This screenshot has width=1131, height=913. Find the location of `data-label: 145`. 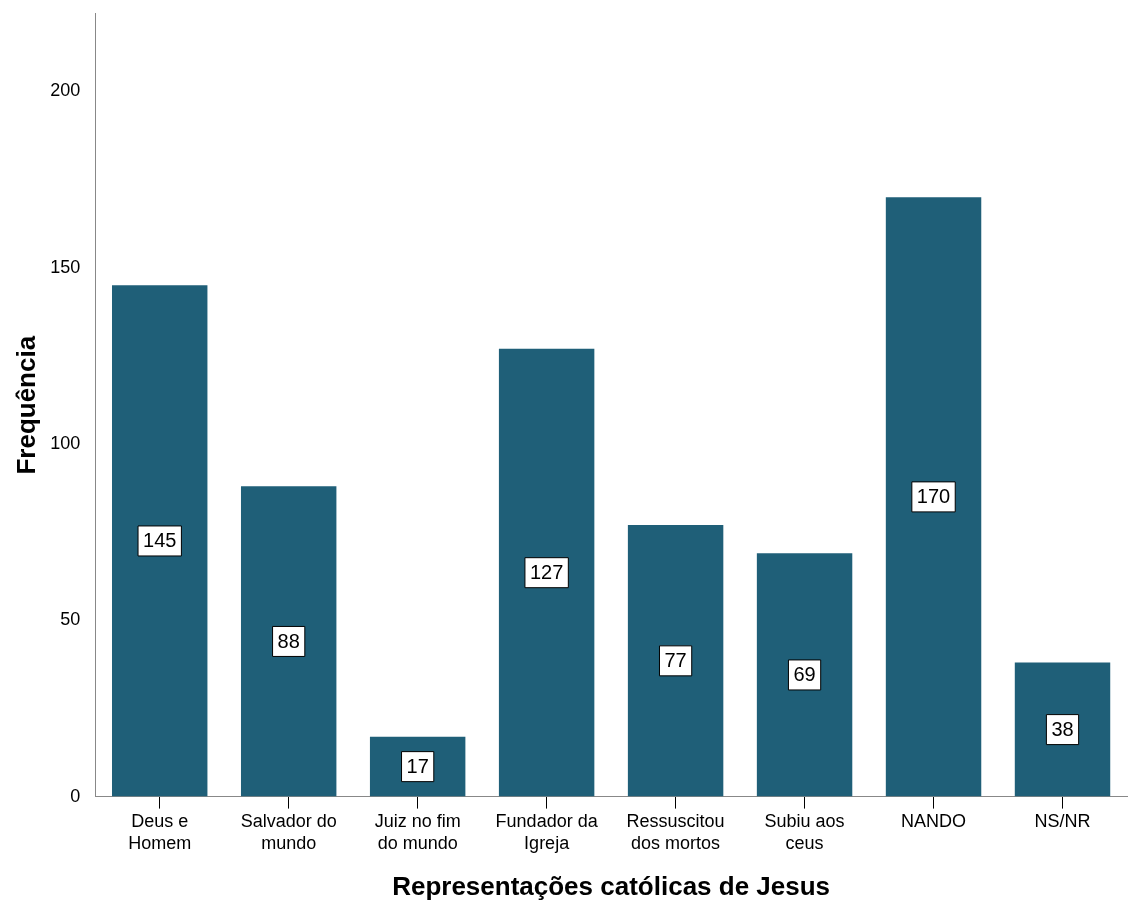

data-label: 145 is located at coordinates (160, 540).